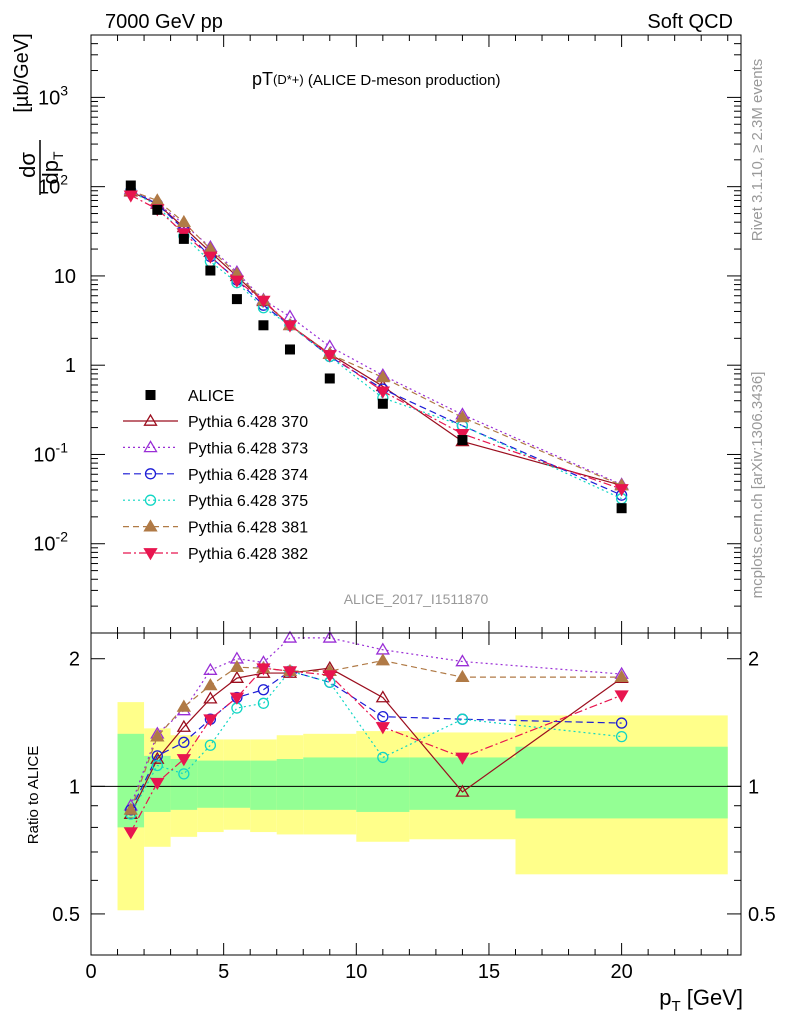 Image resolution: width=786 pixels, height=1024 pixels. Describe the element at coordinates (65, 277) in the screenshot. I see `y-tick-label: 10` at that location.